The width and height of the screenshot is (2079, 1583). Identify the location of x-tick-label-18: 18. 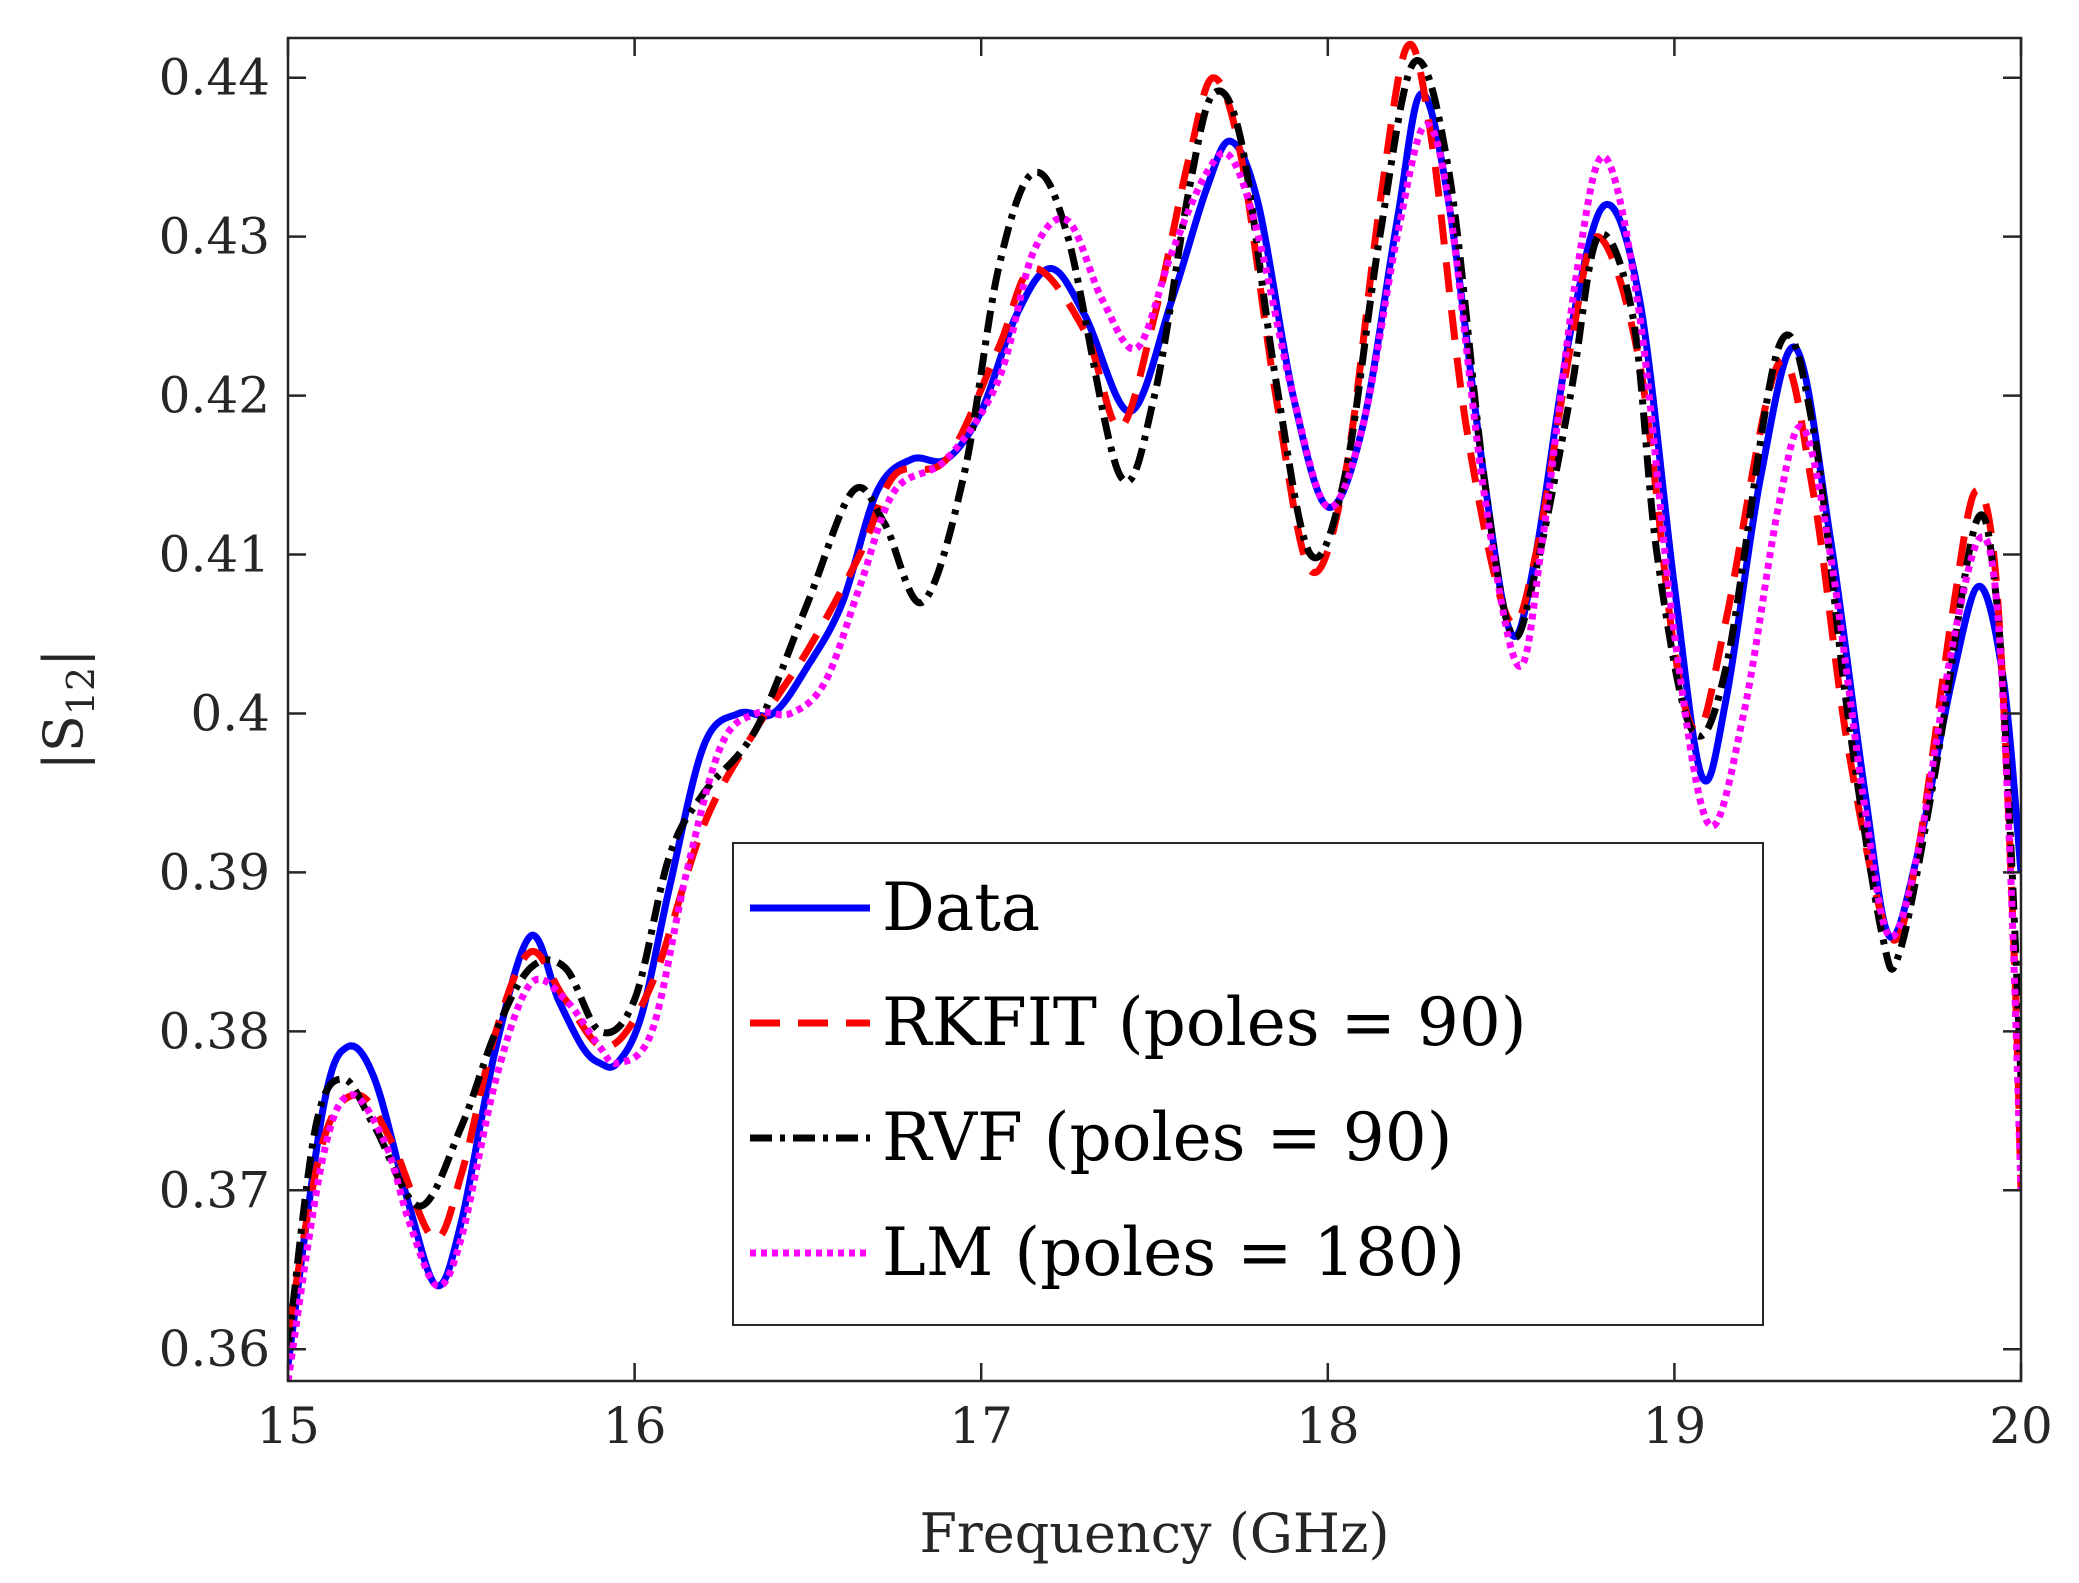
(1328, 1426).